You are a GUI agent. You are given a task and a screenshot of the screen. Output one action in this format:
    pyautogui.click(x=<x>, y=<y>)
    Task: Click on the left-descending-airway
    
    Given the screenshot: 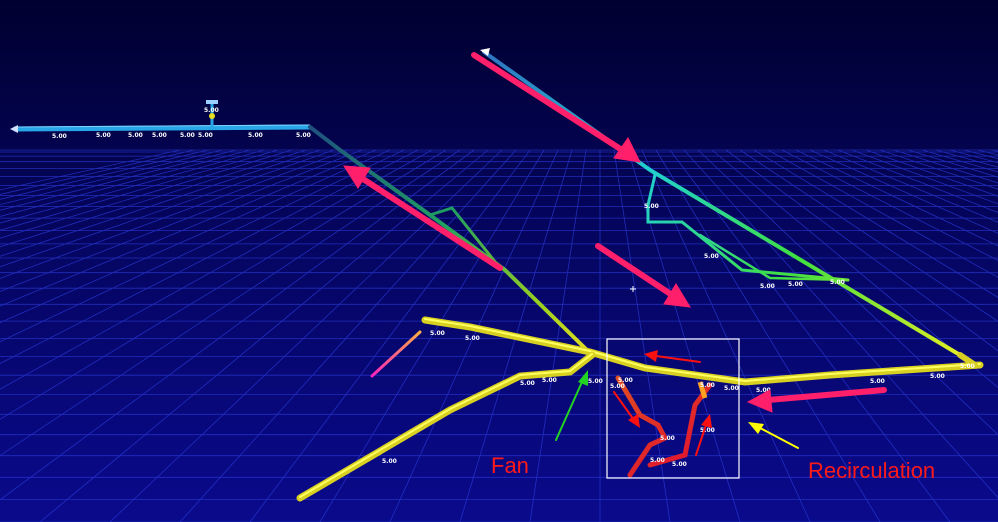 What is the action you would take?
    pyautogui.click(x=451, y=241)
    